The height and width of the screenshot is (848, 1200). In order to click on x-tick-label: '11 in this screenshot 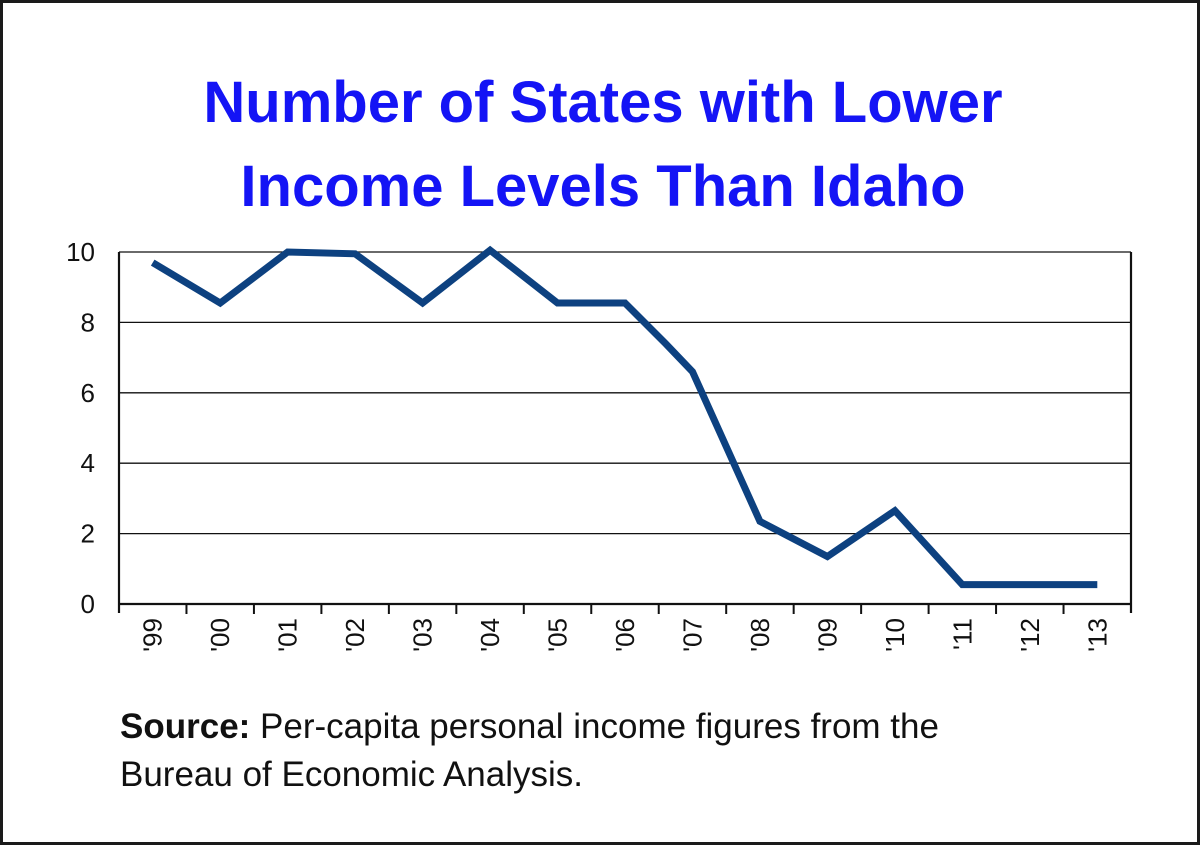, I will do `click(962, 634)`.